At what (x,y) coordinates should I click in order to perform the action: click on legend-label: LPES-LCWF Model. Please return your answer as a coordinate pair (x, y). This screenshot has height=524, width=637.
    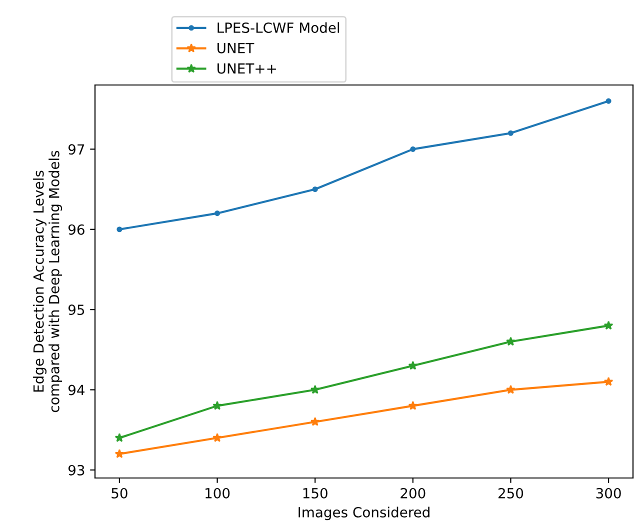
    Looking at the image, I should click on (279, 27).